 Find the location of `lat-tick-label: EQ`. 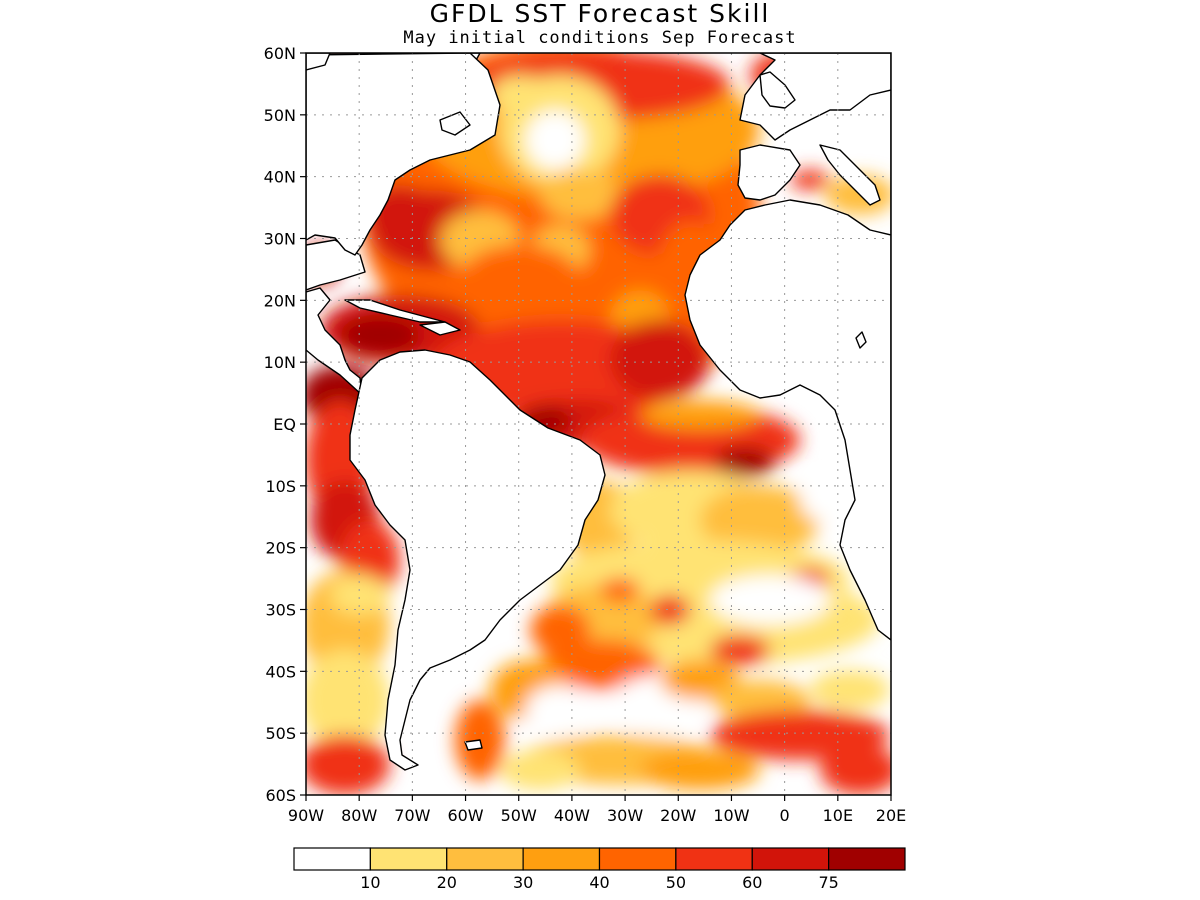

lat-tick-label: EQ is located at coordinates (284, 424).